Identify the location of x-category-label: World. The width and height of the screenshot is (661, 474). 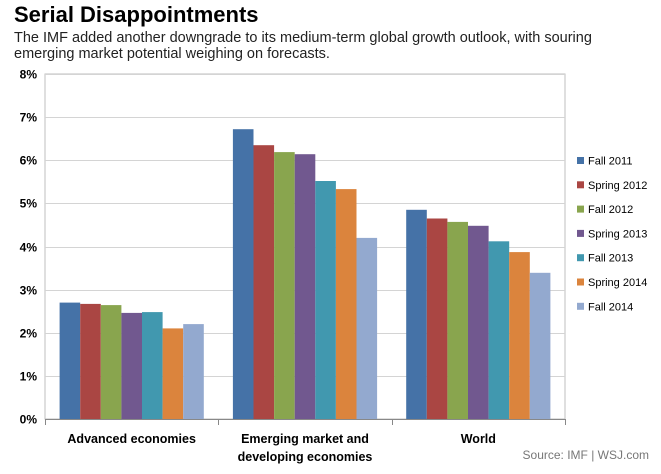
(478, 439).